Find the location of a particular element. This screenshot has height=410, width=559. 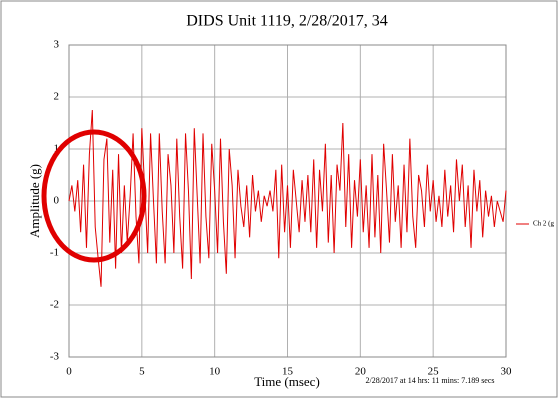

y-tick-label: -1 is located at coordinates (54, 253).